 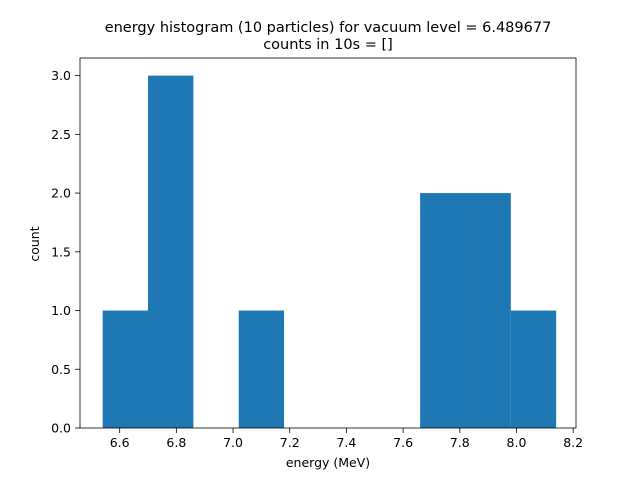 What do you see at coordinates (34, 243) in the screenshot?
I see `y-axis-label: count` at bounding box center [34, 243].